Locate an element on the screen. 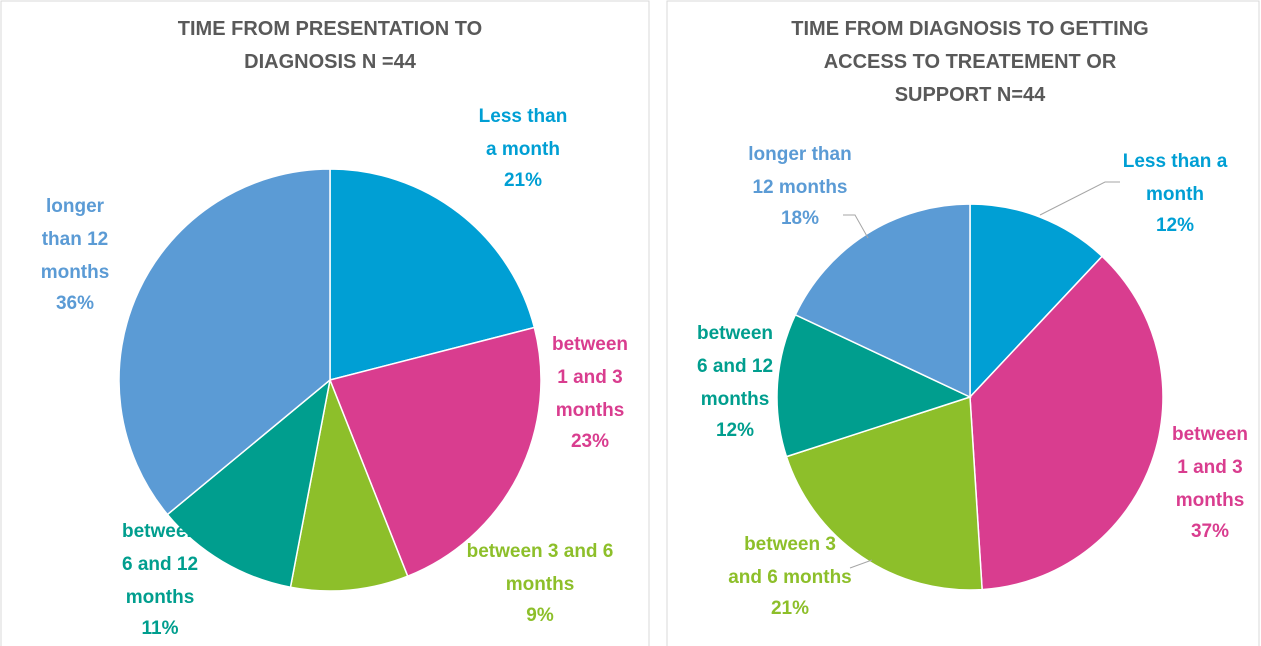 Image resolution: width=1261 pixels, height=646 pixels. text-line: TIME FROM DIAGNOSIS TO GETTING is located at coordinates (969, 29).